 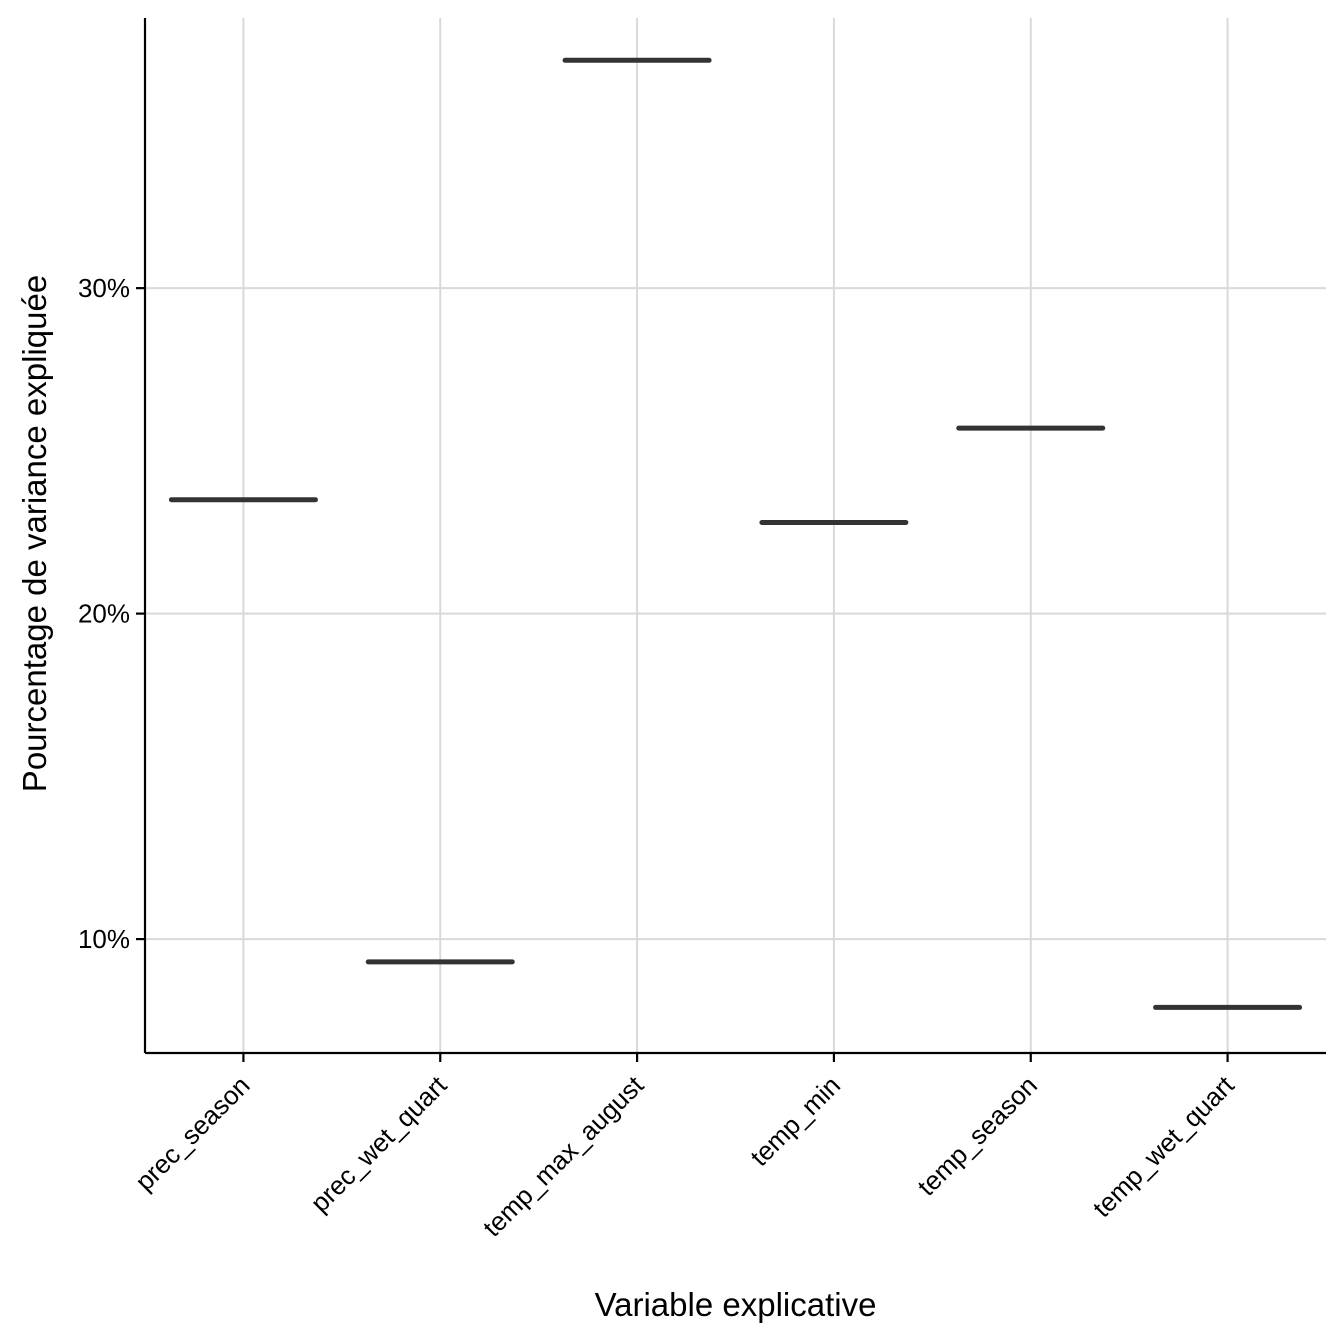 I want to click on x-tick-label: prec_season, so click(x=192, y=1133).